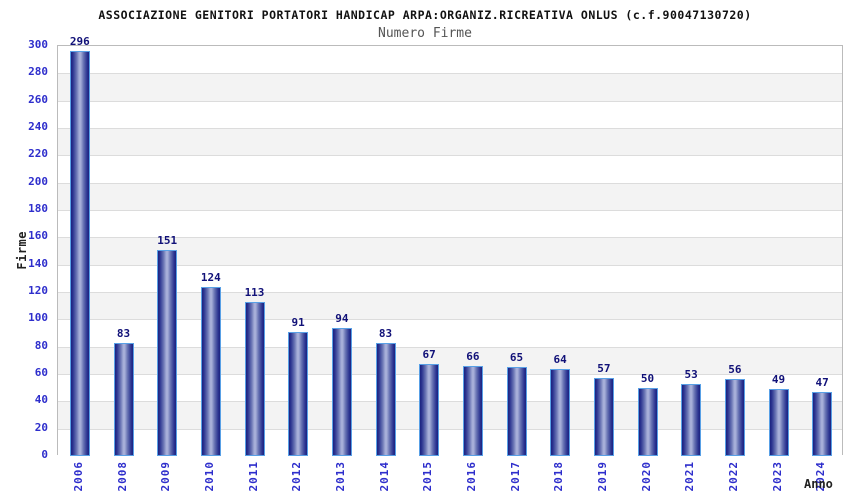 This screenshot has height=500, width=850. Describe the element at coordinates (41, 372) in the screenshot. I see `y-tick-label: 60` at that location.